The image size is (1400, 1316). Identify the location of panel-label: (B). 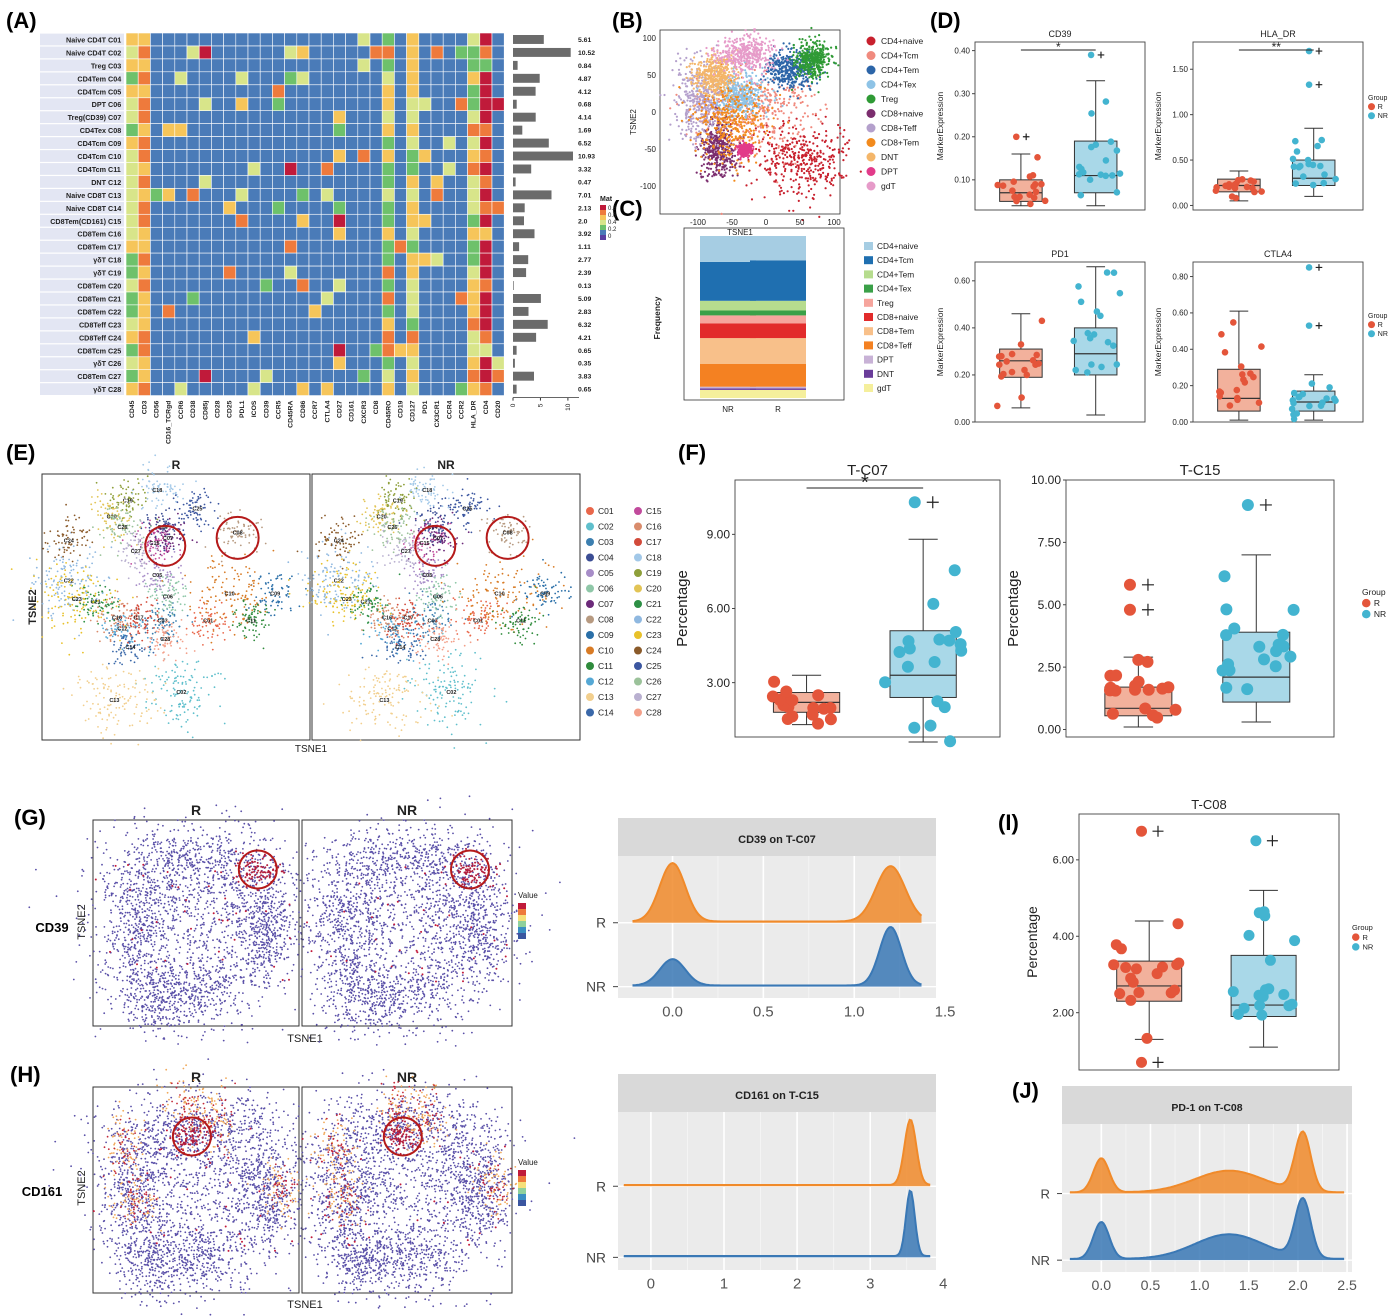
(627, 20).